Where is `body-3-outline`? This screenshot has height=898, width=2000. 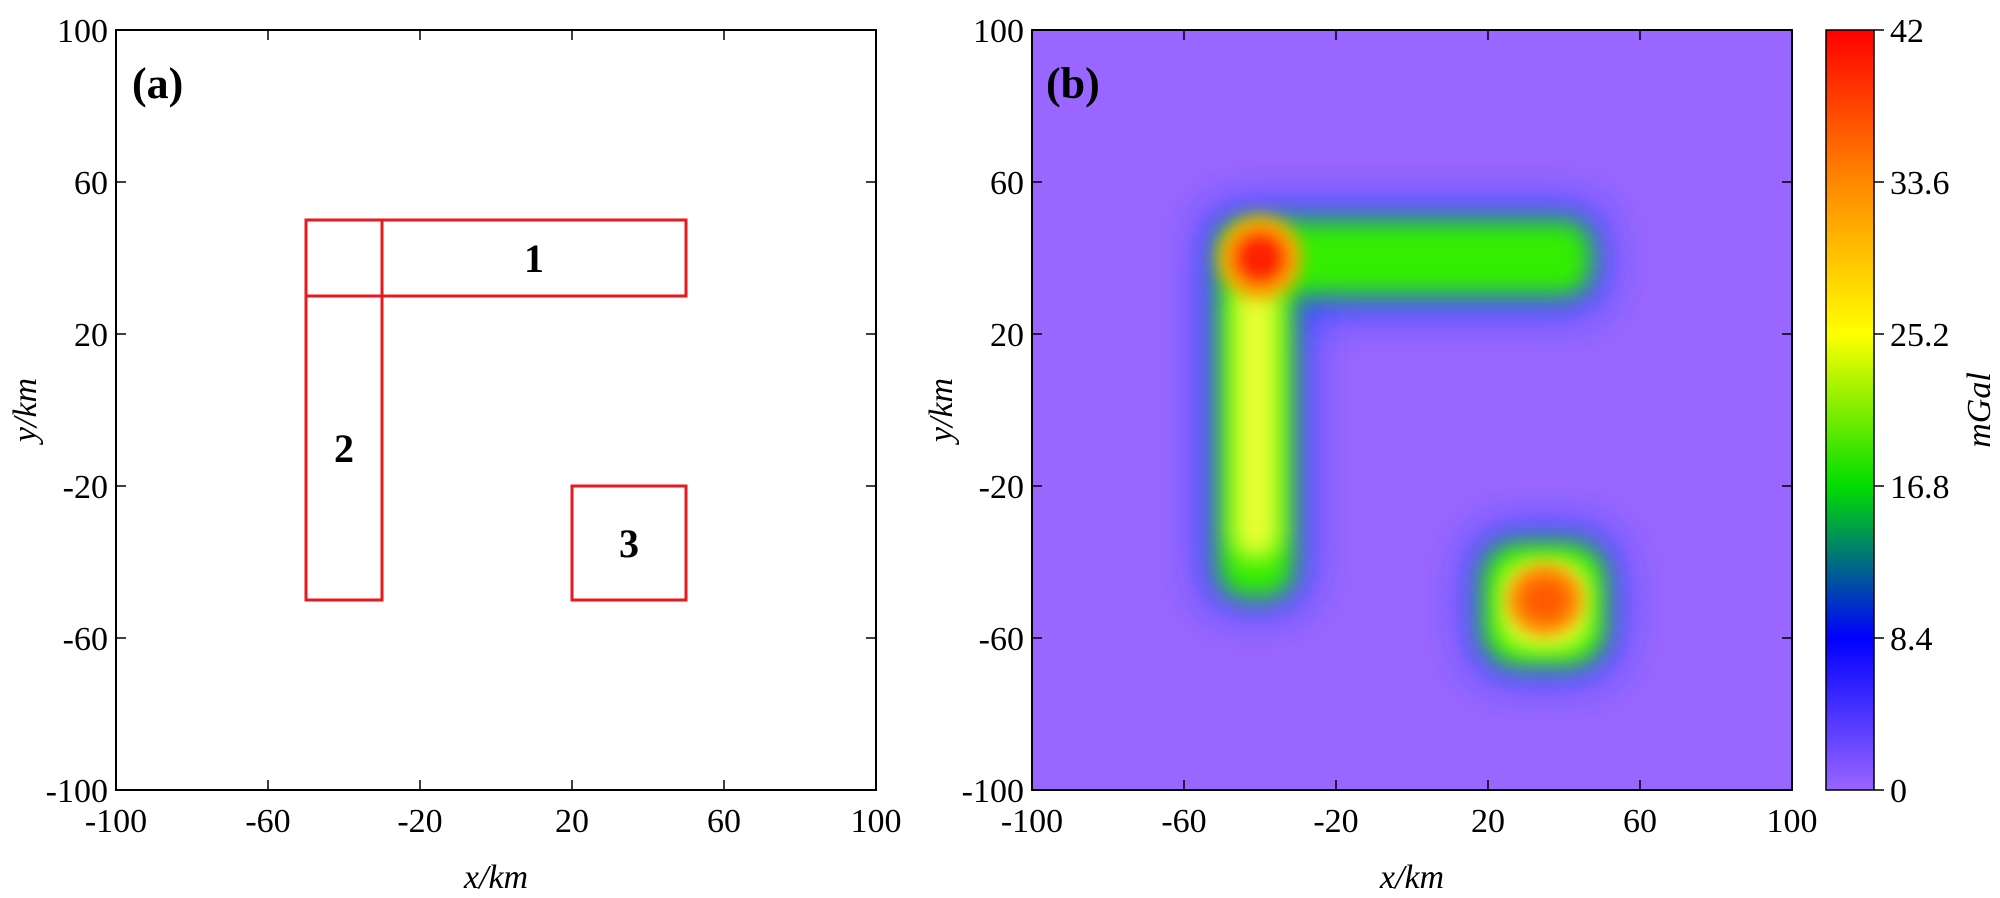
body-3-outline is located at coordinates (629, 543).